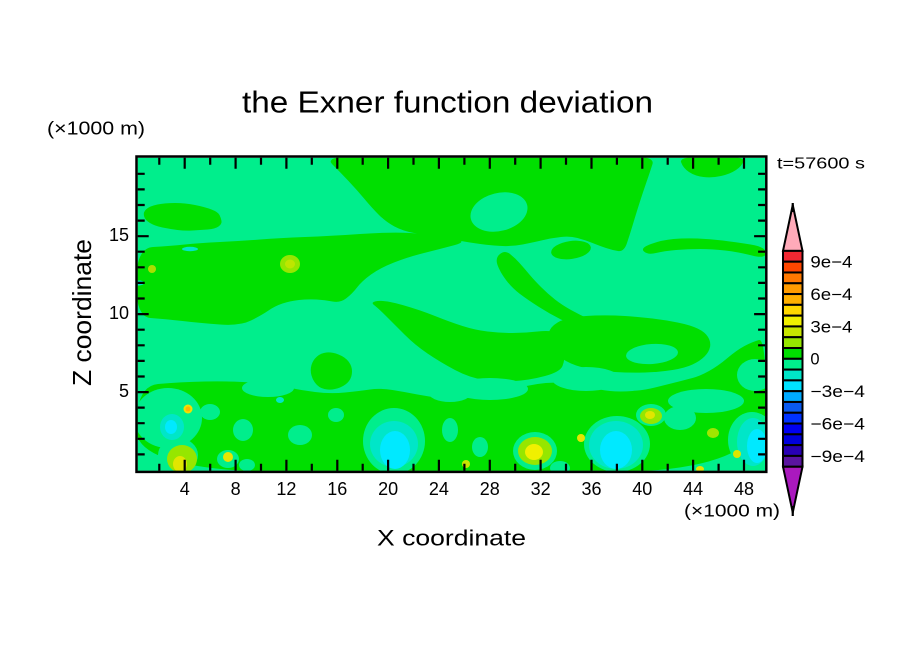 The image size is (904, 654). I want to click on svg-text: 24, so click(439, 489).